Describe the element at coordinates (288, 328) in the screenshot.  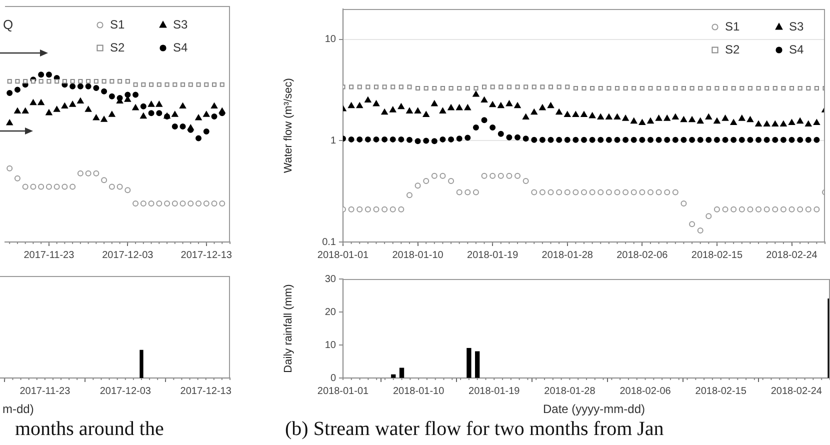
I see `y-axis-title: Daily rainfall (mm)` at that location.